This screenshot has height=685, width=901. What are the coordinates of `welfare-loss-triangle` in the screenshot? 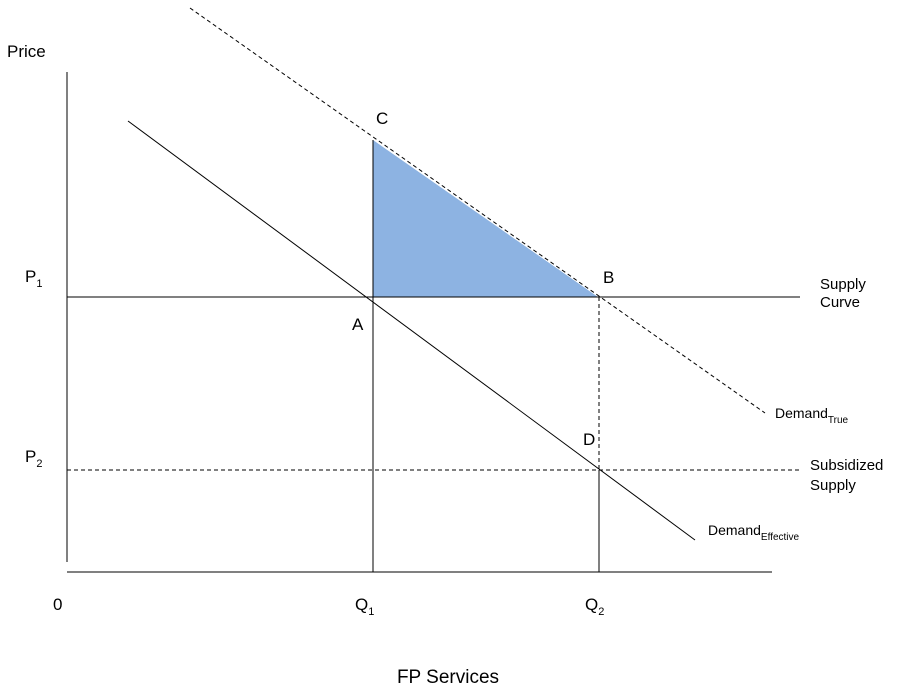 It's located at (485, 218).